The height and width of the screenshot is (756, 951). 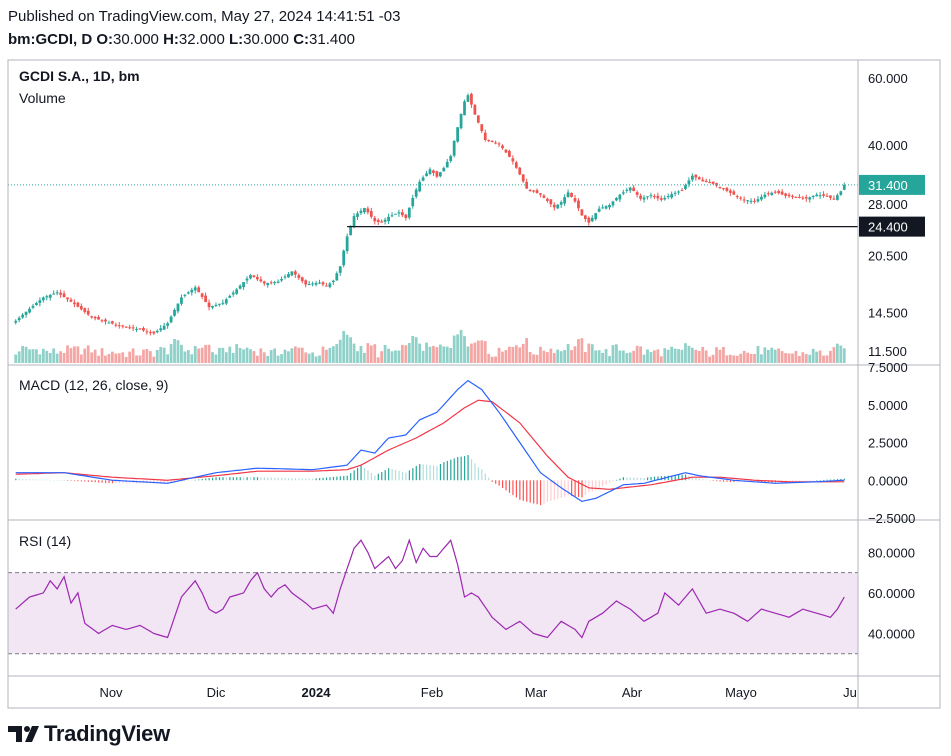 What do you see at coordinates (433, 596) in the screenshot?
I see `rsi-pane` at bounding box center [433, 596].